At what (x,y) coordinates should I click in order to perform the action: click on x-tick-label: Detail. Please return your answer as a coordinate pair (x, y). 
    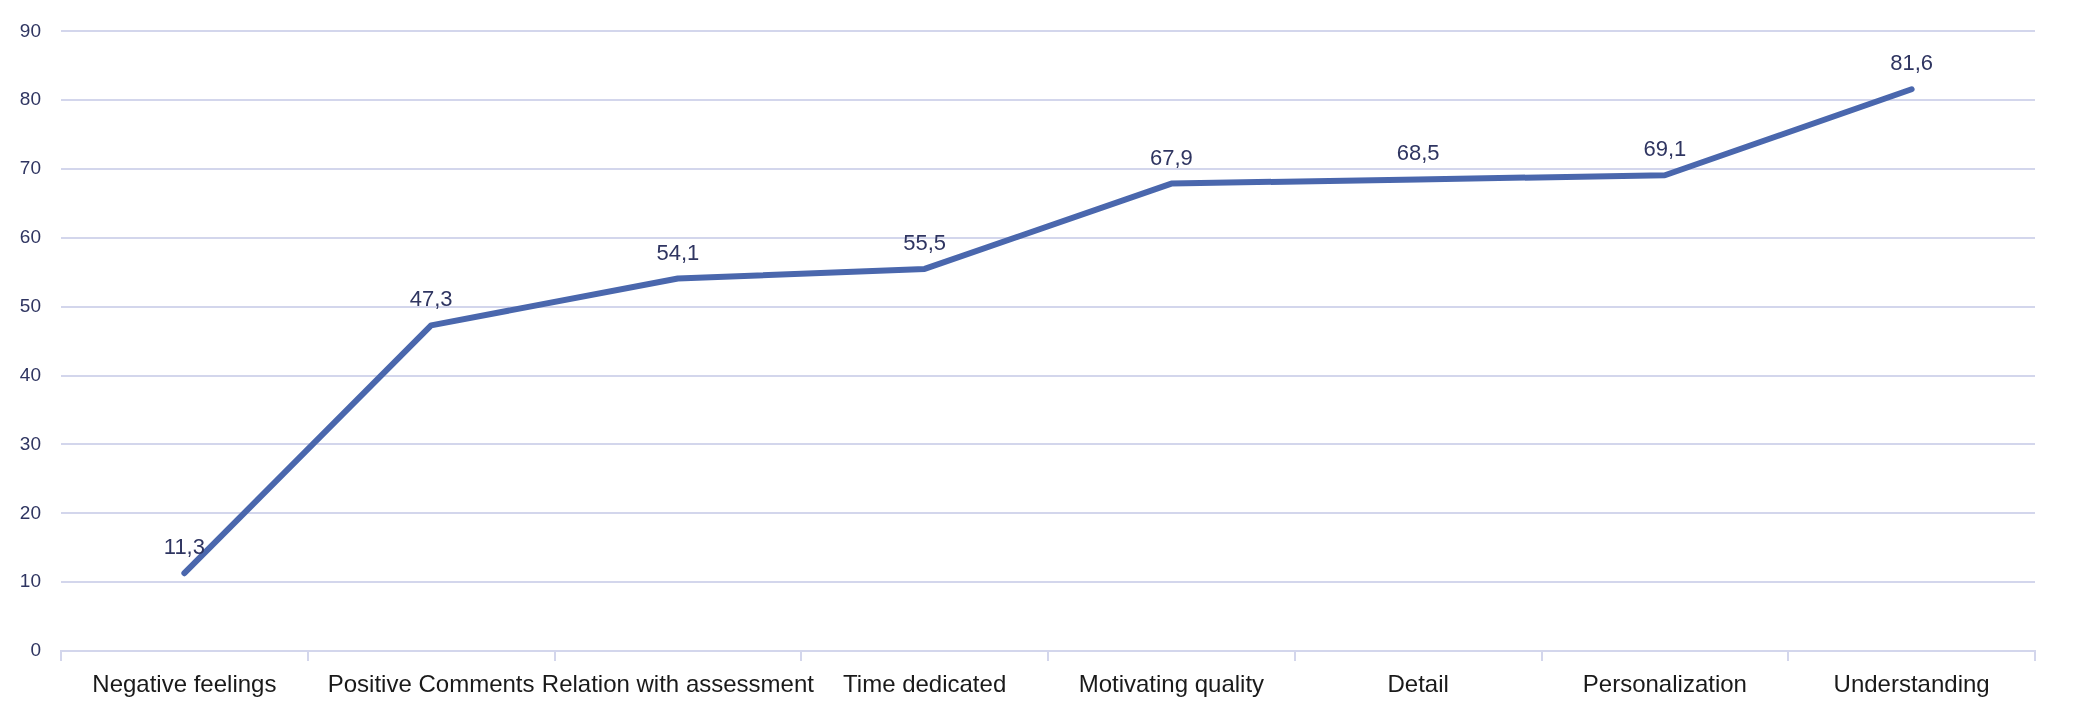
    Looking at the image, I should click on (1418, 684).